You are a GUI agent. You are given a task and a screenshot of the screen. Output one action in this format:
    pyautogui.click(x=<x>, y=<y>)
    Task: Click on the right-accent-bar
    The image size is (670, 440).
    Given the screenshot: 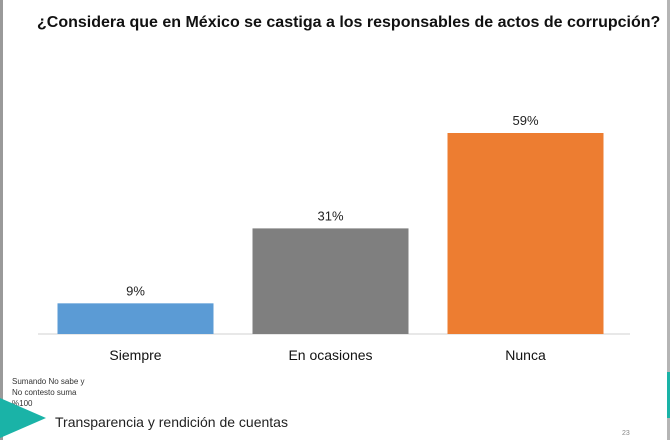 What is the action you would take?
    pyautogui.click(x=668, y=395)
    